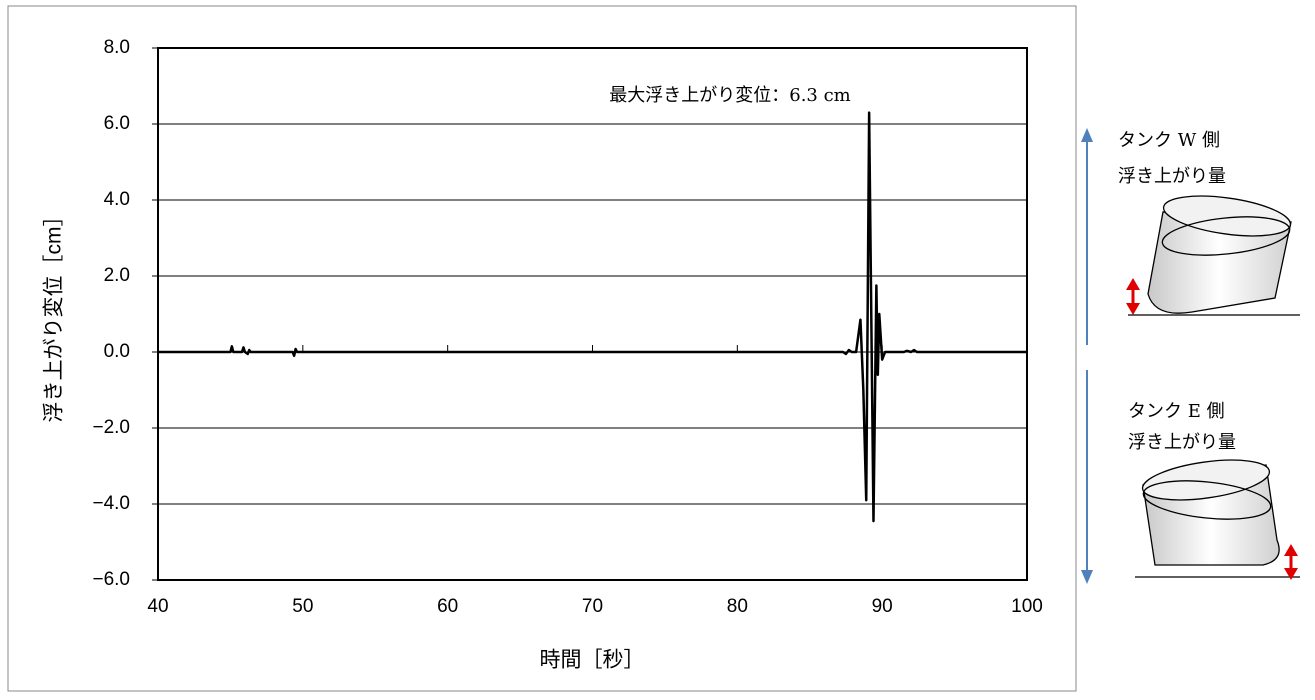 This screenshot has width=1315, height=700. Describe the element at coordinates (1027, 606) in the screenshot. I see `x-tick-label: 100` at that location.